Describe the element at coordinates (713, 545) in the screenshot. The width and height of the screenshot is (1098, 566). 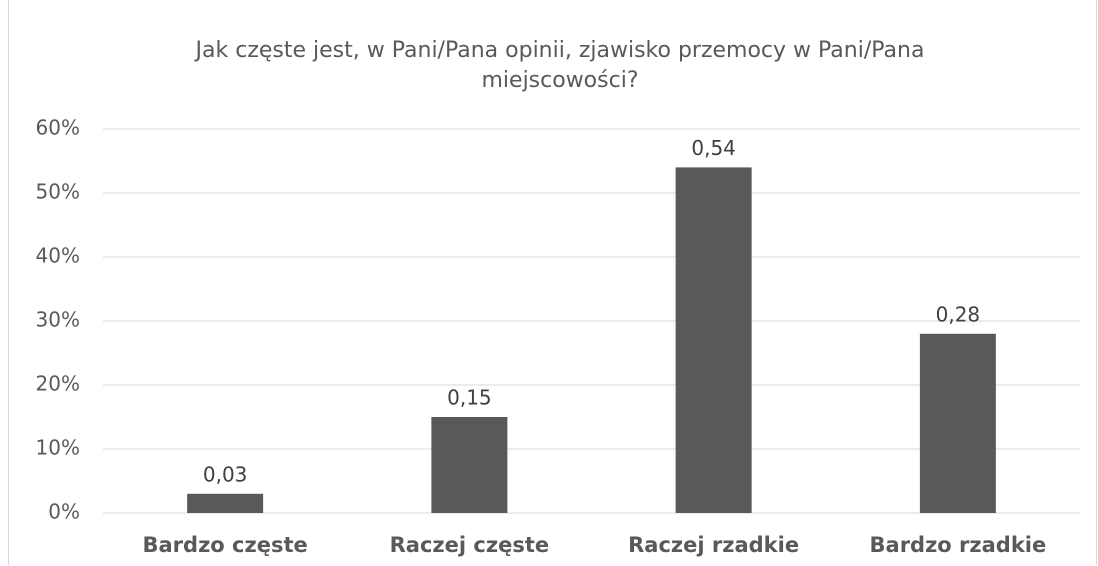
I see `x-tick-label: Raczej rzadkie` at that location.